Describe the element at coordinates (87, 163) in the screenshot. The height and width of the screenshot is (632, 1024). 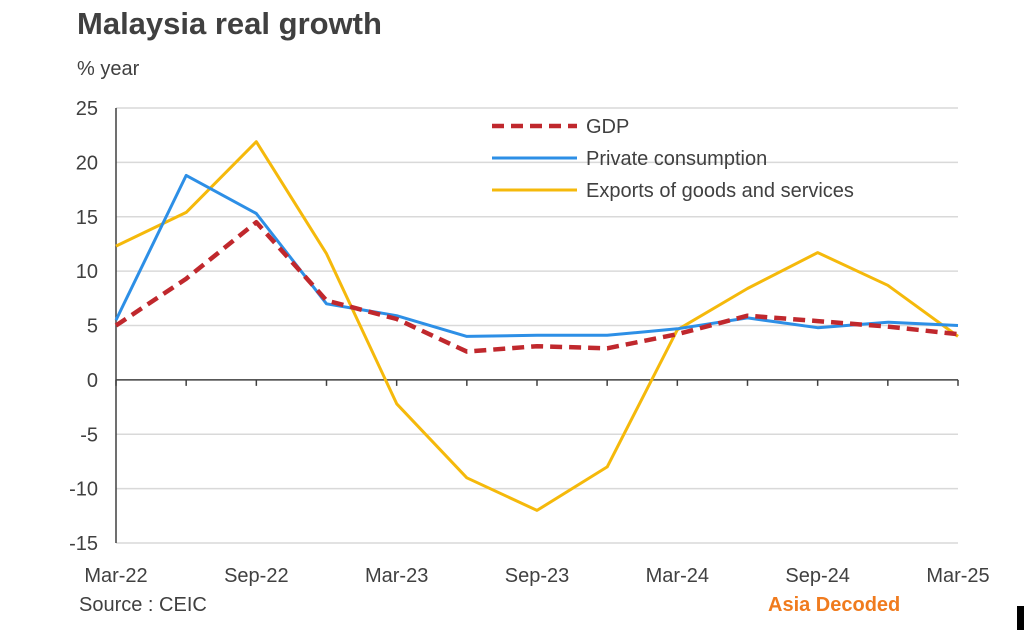
I see `y-tick-label: 20` at that location.